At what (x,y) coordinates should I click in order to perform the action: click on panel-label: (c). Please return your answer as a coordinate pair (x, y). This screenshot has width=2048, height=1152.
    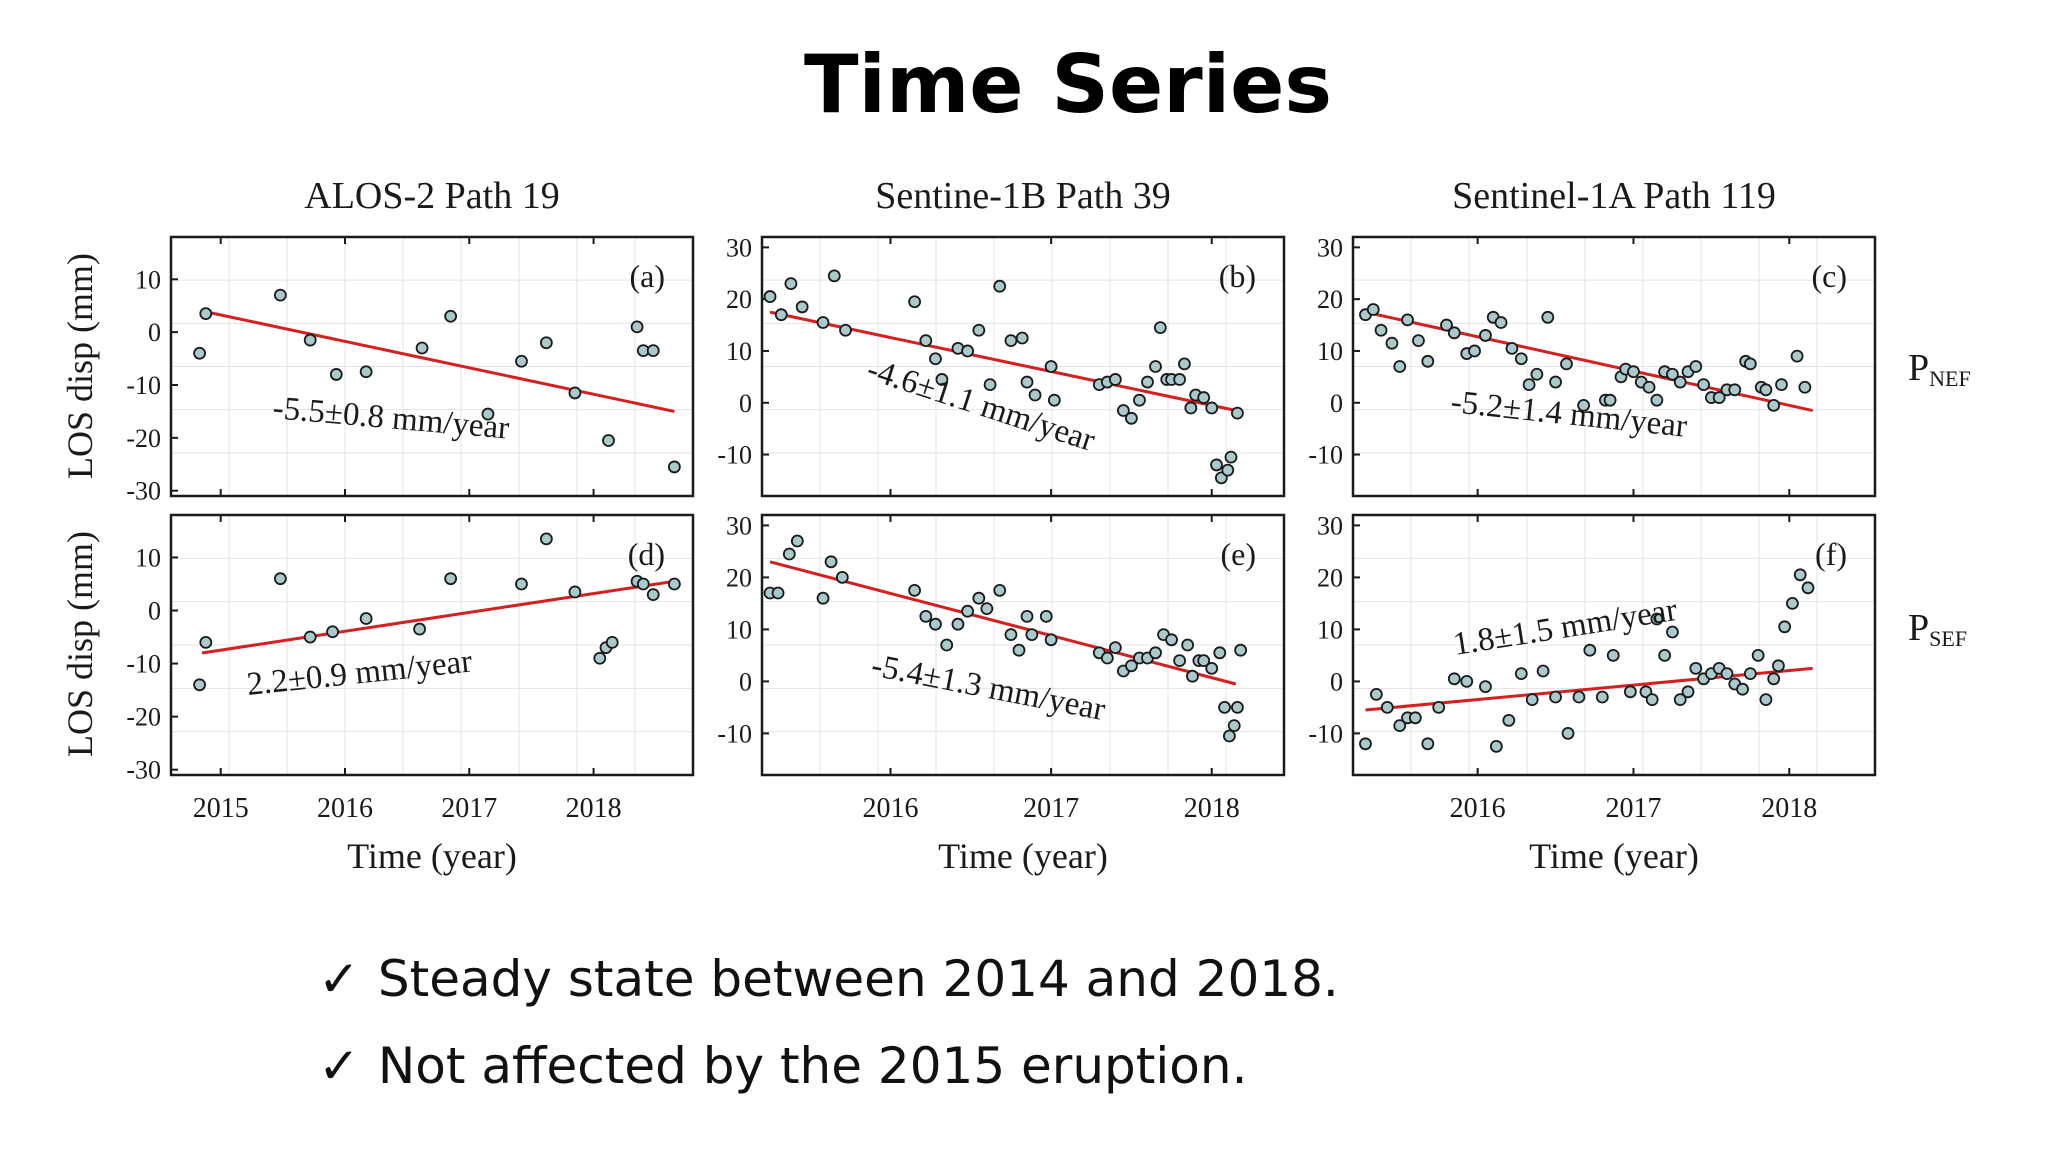
    Looking at the image, I should click on (1829, 276).